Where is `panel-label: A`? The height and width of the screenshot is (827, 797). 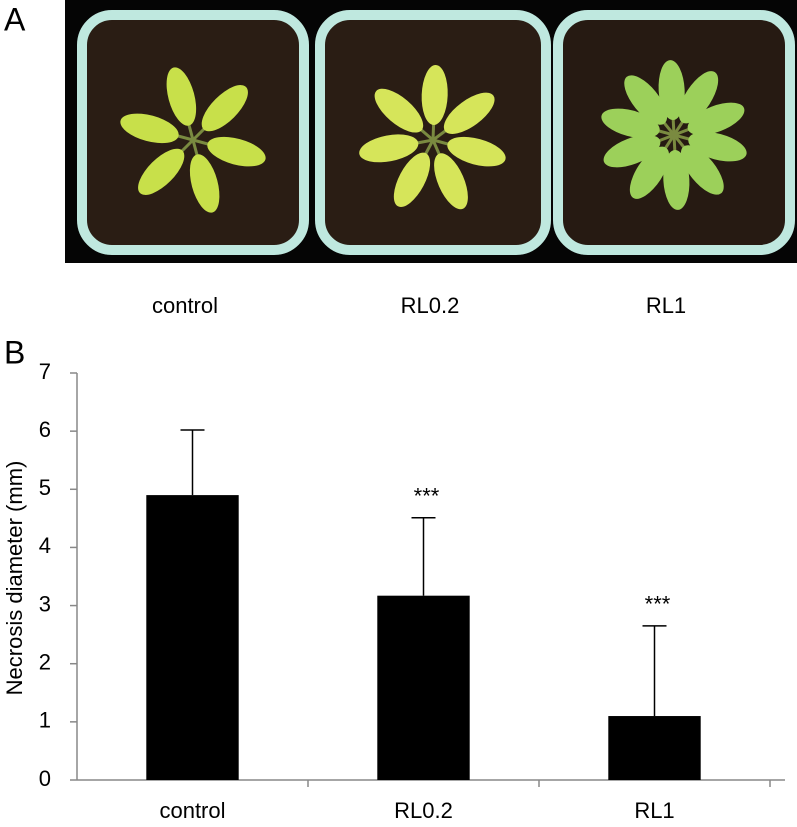 panel-label: A is located at coordinates (15, 19).